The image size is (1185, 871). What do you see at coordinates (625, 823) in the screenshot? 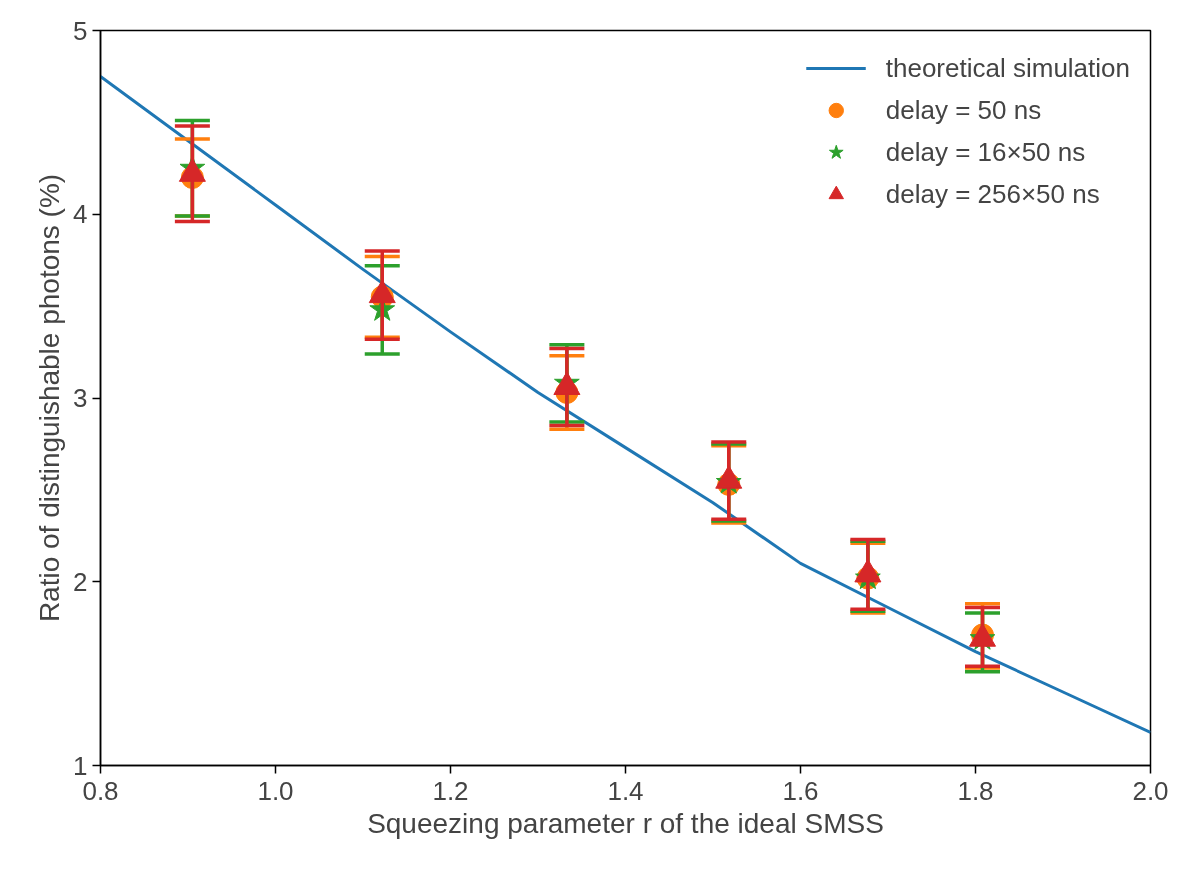
I see `x-axis-title: Squeezing parameter r of the ideal SMSS` at bounding box center [625, 823].